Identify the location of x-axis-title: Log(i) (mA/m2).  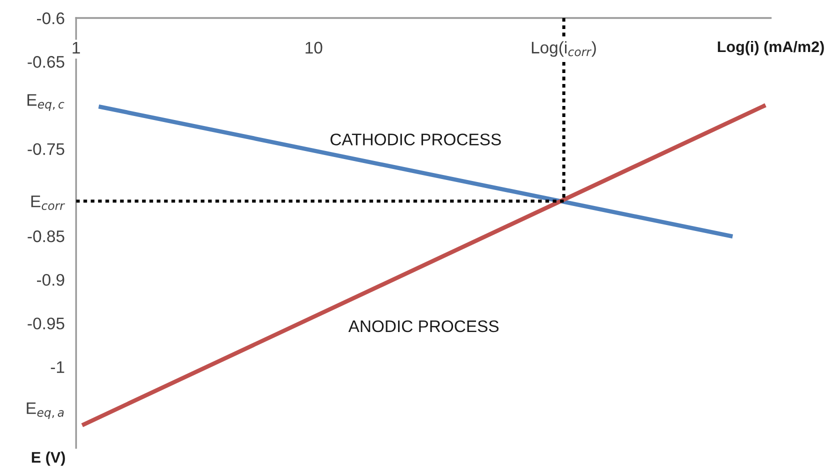
(771, 48).